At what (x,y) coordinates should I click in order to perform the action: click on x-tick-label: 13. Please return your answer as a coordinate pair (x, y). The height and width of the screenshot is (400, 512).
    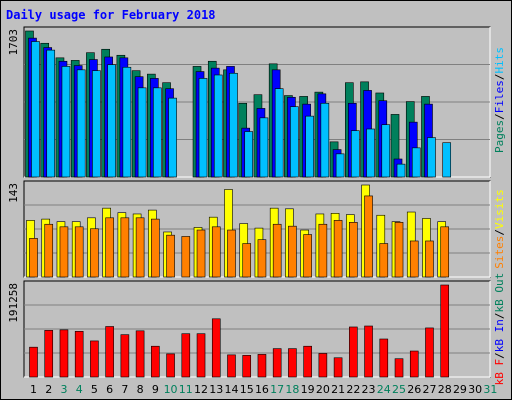
    Looking at the image, I should click on (216, 389).